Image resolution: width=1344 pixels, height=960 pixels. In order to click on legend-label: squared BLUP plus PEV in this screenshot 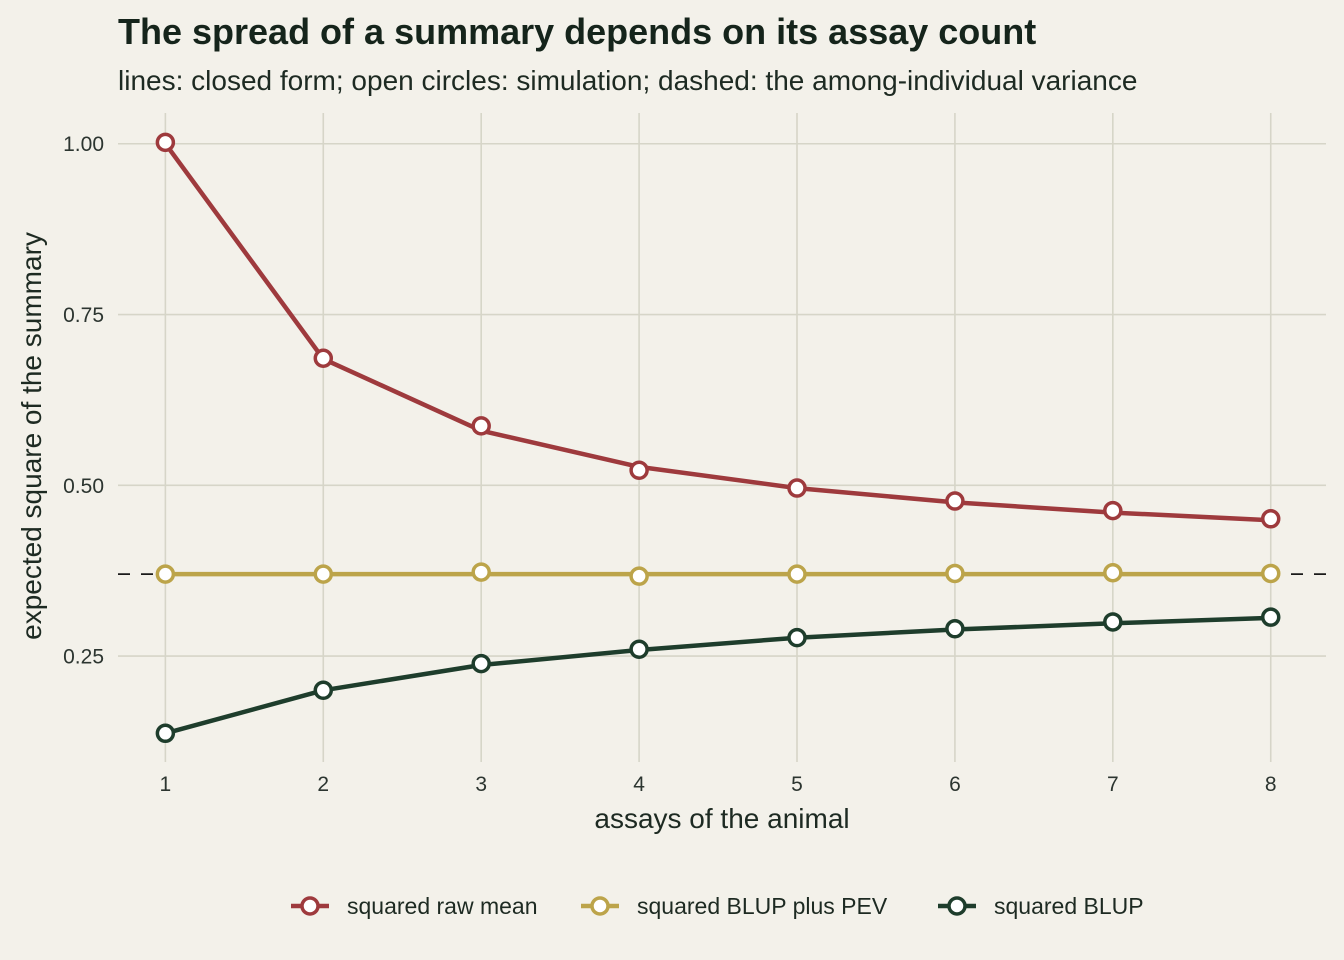, I will do `click(762, 906)`.